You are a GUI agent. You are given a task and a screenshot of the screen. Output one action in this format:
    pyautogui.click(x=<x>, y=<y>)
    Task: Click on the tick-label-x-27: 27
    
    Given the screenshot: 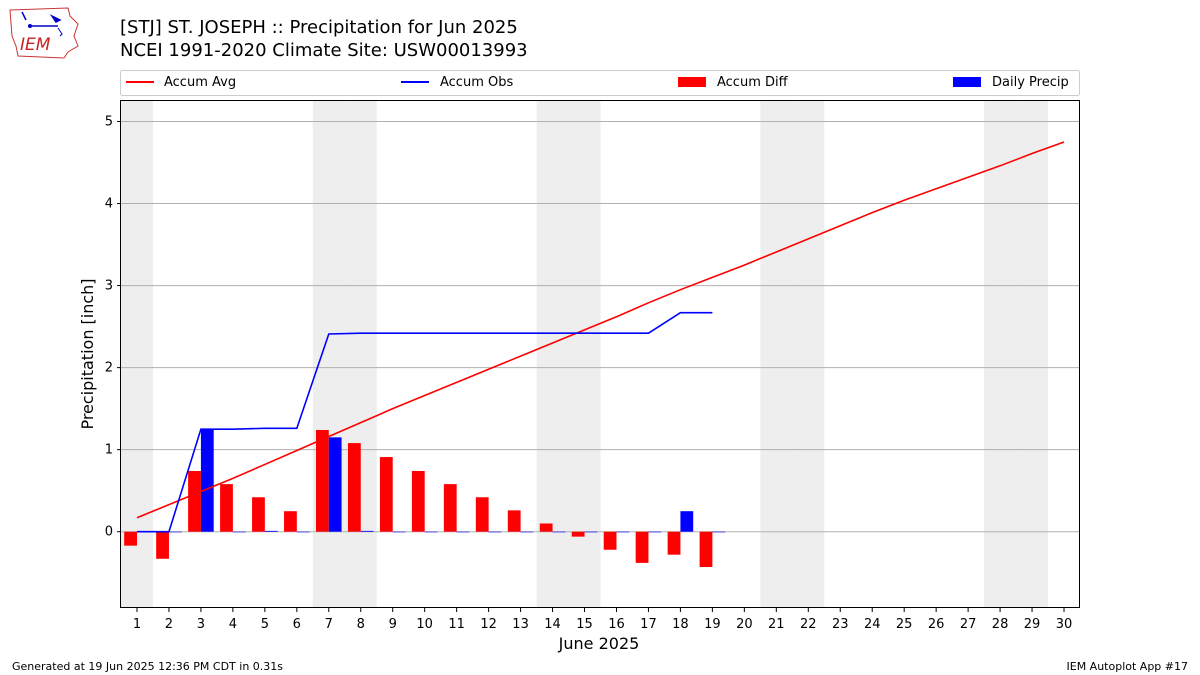 What is the action you would take?
    pyautogui.click(x=968, y=624)
    